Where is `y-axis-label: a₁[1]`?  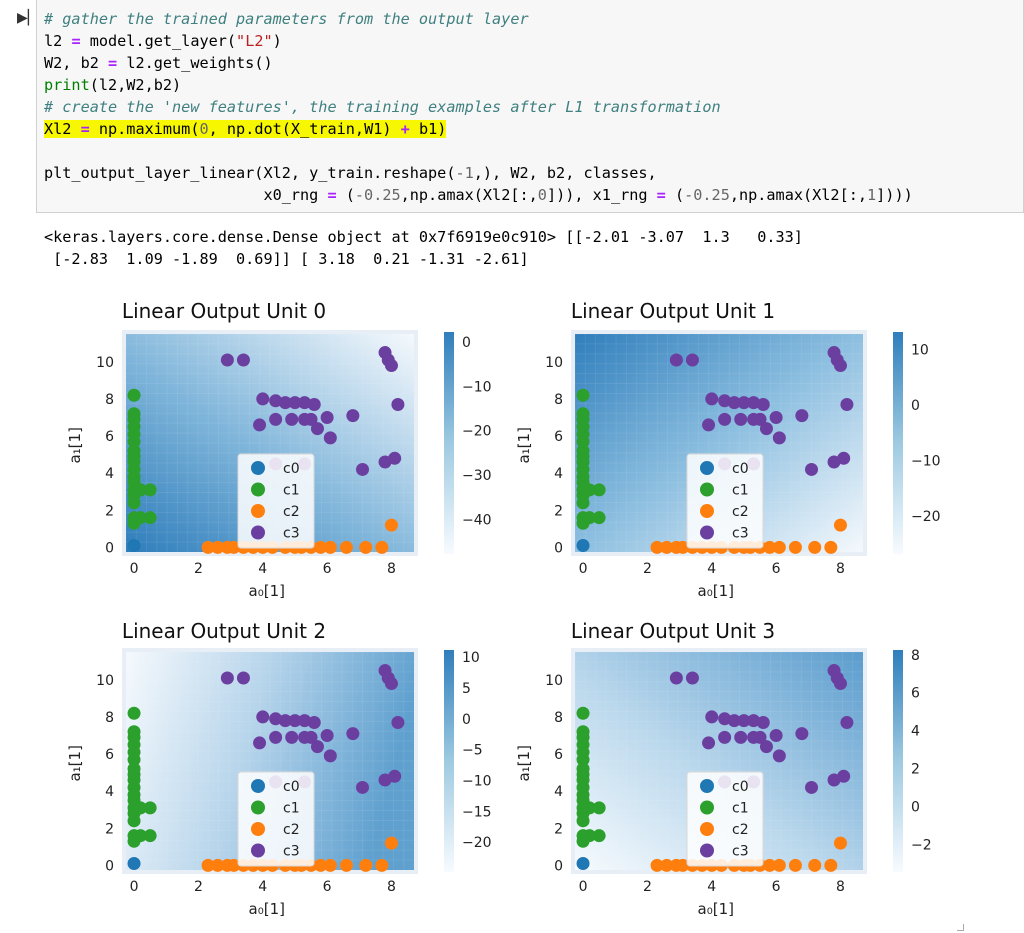 y-axis-label: a₁[1] is located at coordinates (524, 763).